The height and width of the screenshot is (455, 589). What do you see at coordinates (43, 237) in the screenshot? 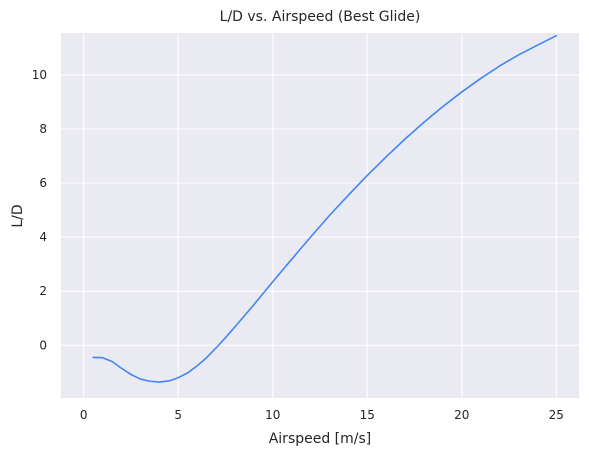
I see `y-tick-label: 4` at bounding box center [43, 237].